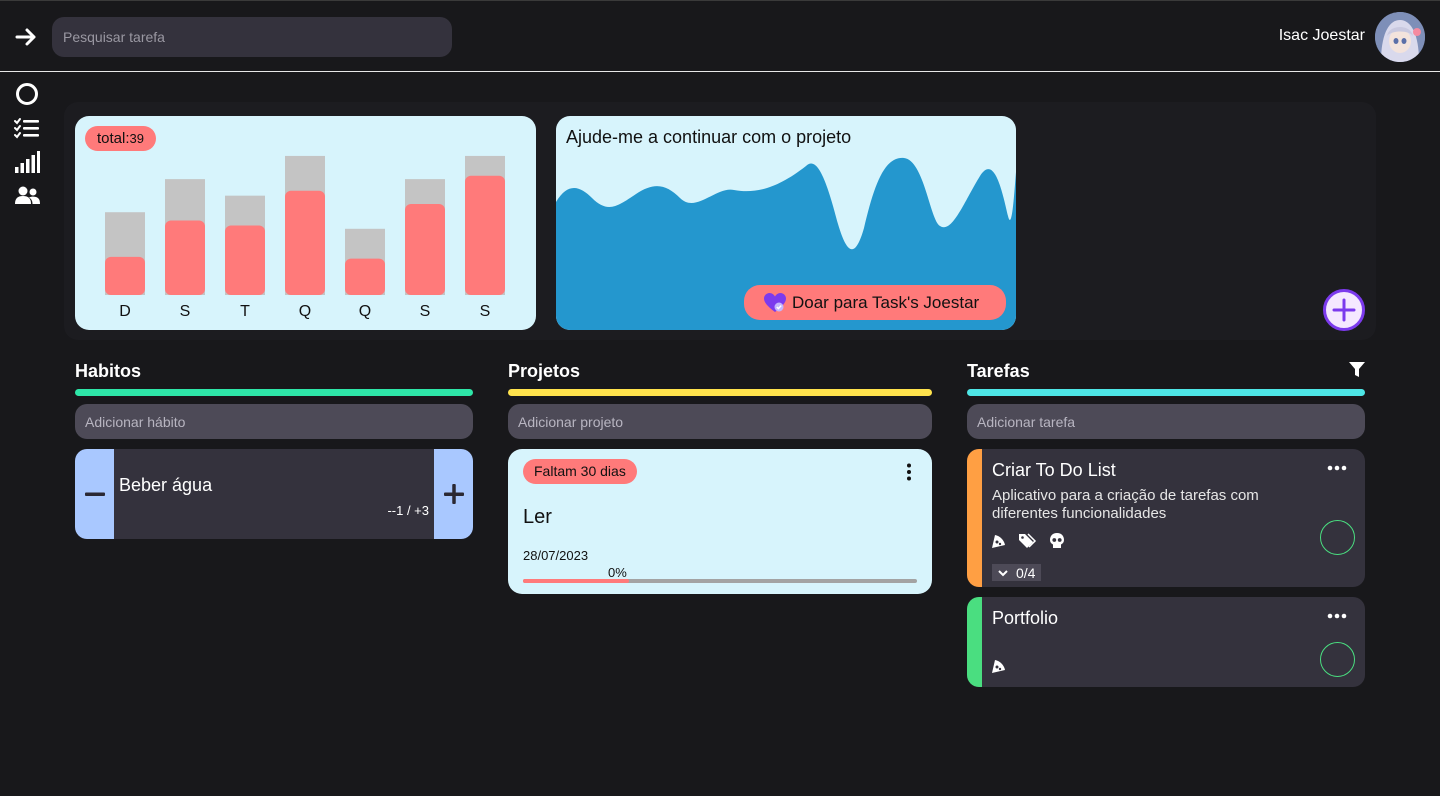  What do you see at coordinates (252, 37) in the screenshot?
I see `search-input` at bounding box center [252, 37].